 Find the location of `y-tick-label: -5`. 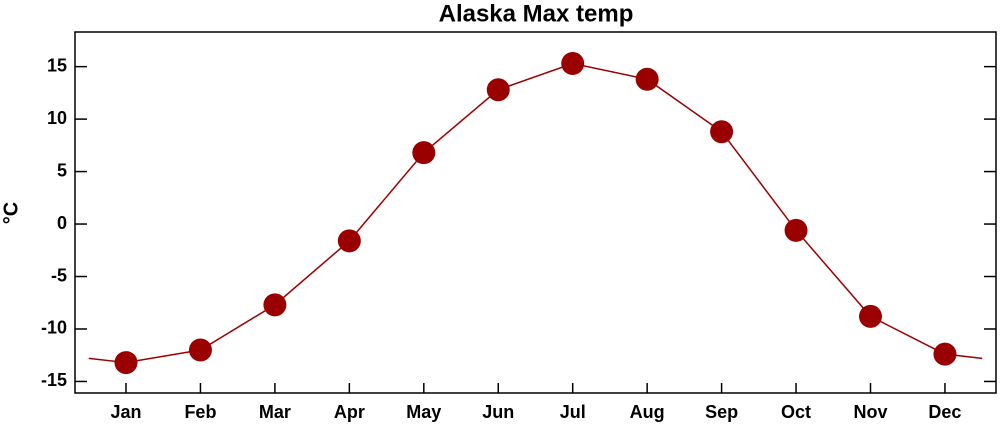

y-tick-label: -5 is located at coordinates (59, 275).